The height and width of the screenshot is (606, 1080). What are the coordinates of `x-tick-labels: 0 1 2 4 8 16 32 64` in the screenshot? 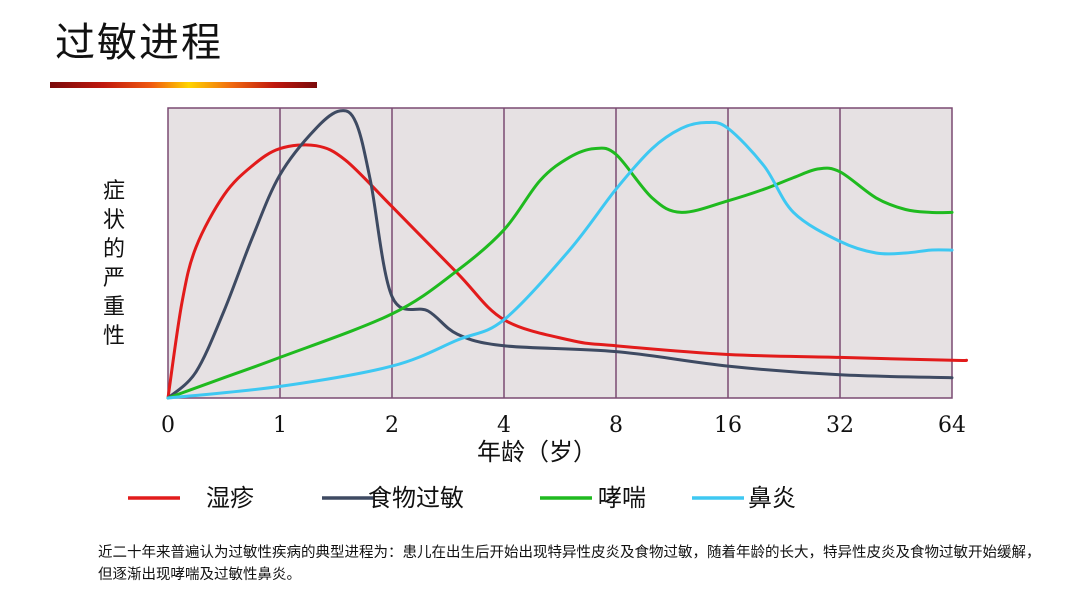 It's located at (563, 425).